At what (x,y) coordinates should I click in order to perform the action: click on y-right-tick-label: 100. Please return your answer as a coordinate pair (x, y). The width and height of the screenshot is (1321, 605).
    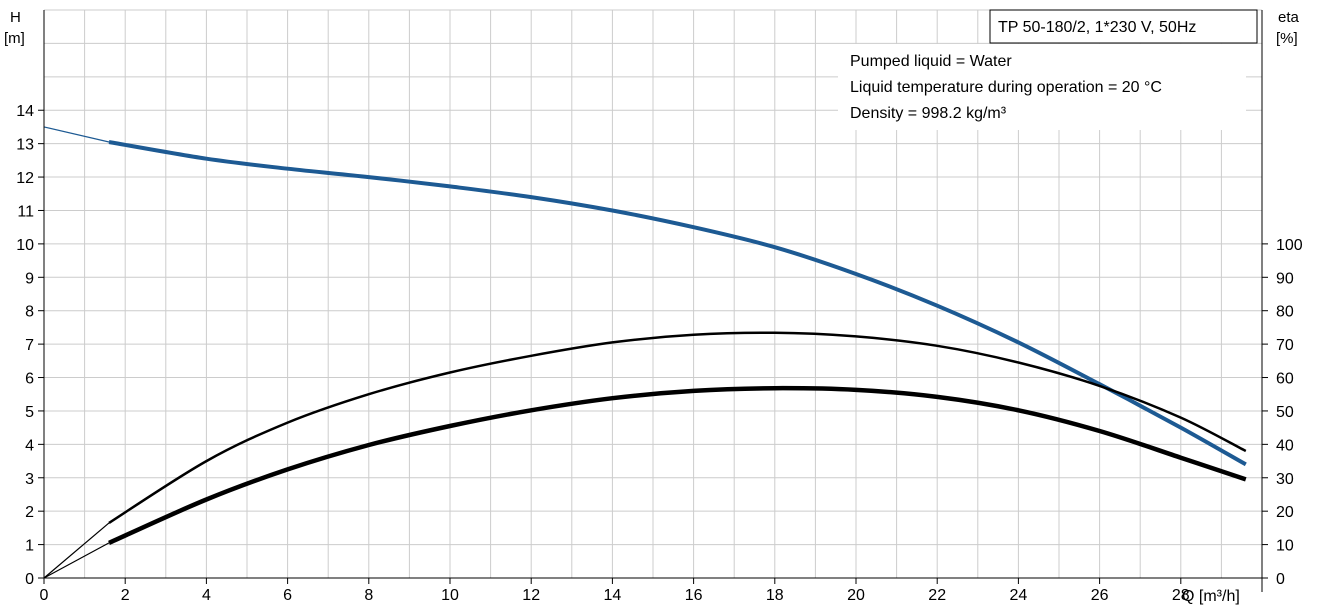
    Looking at the image, I should click on (1289, 245).